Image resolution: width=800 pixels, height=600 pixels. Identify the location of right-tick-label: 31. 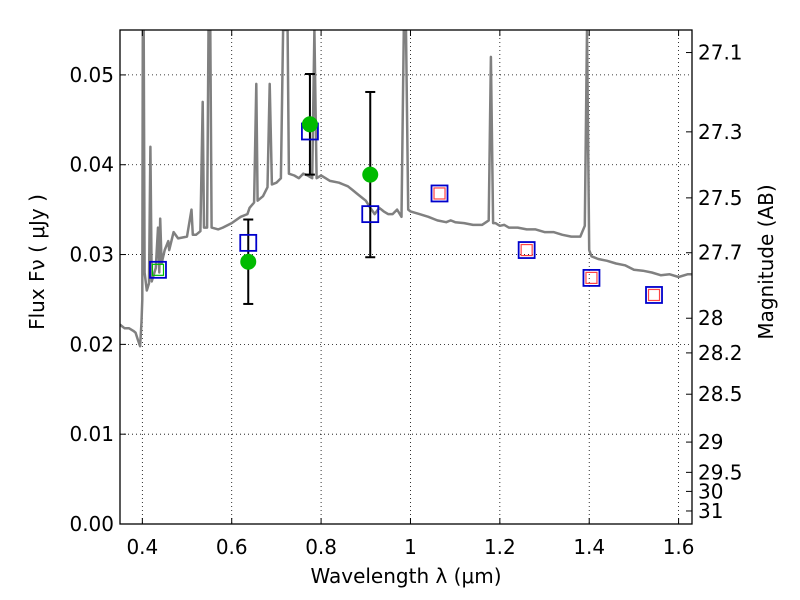
(710, 511).